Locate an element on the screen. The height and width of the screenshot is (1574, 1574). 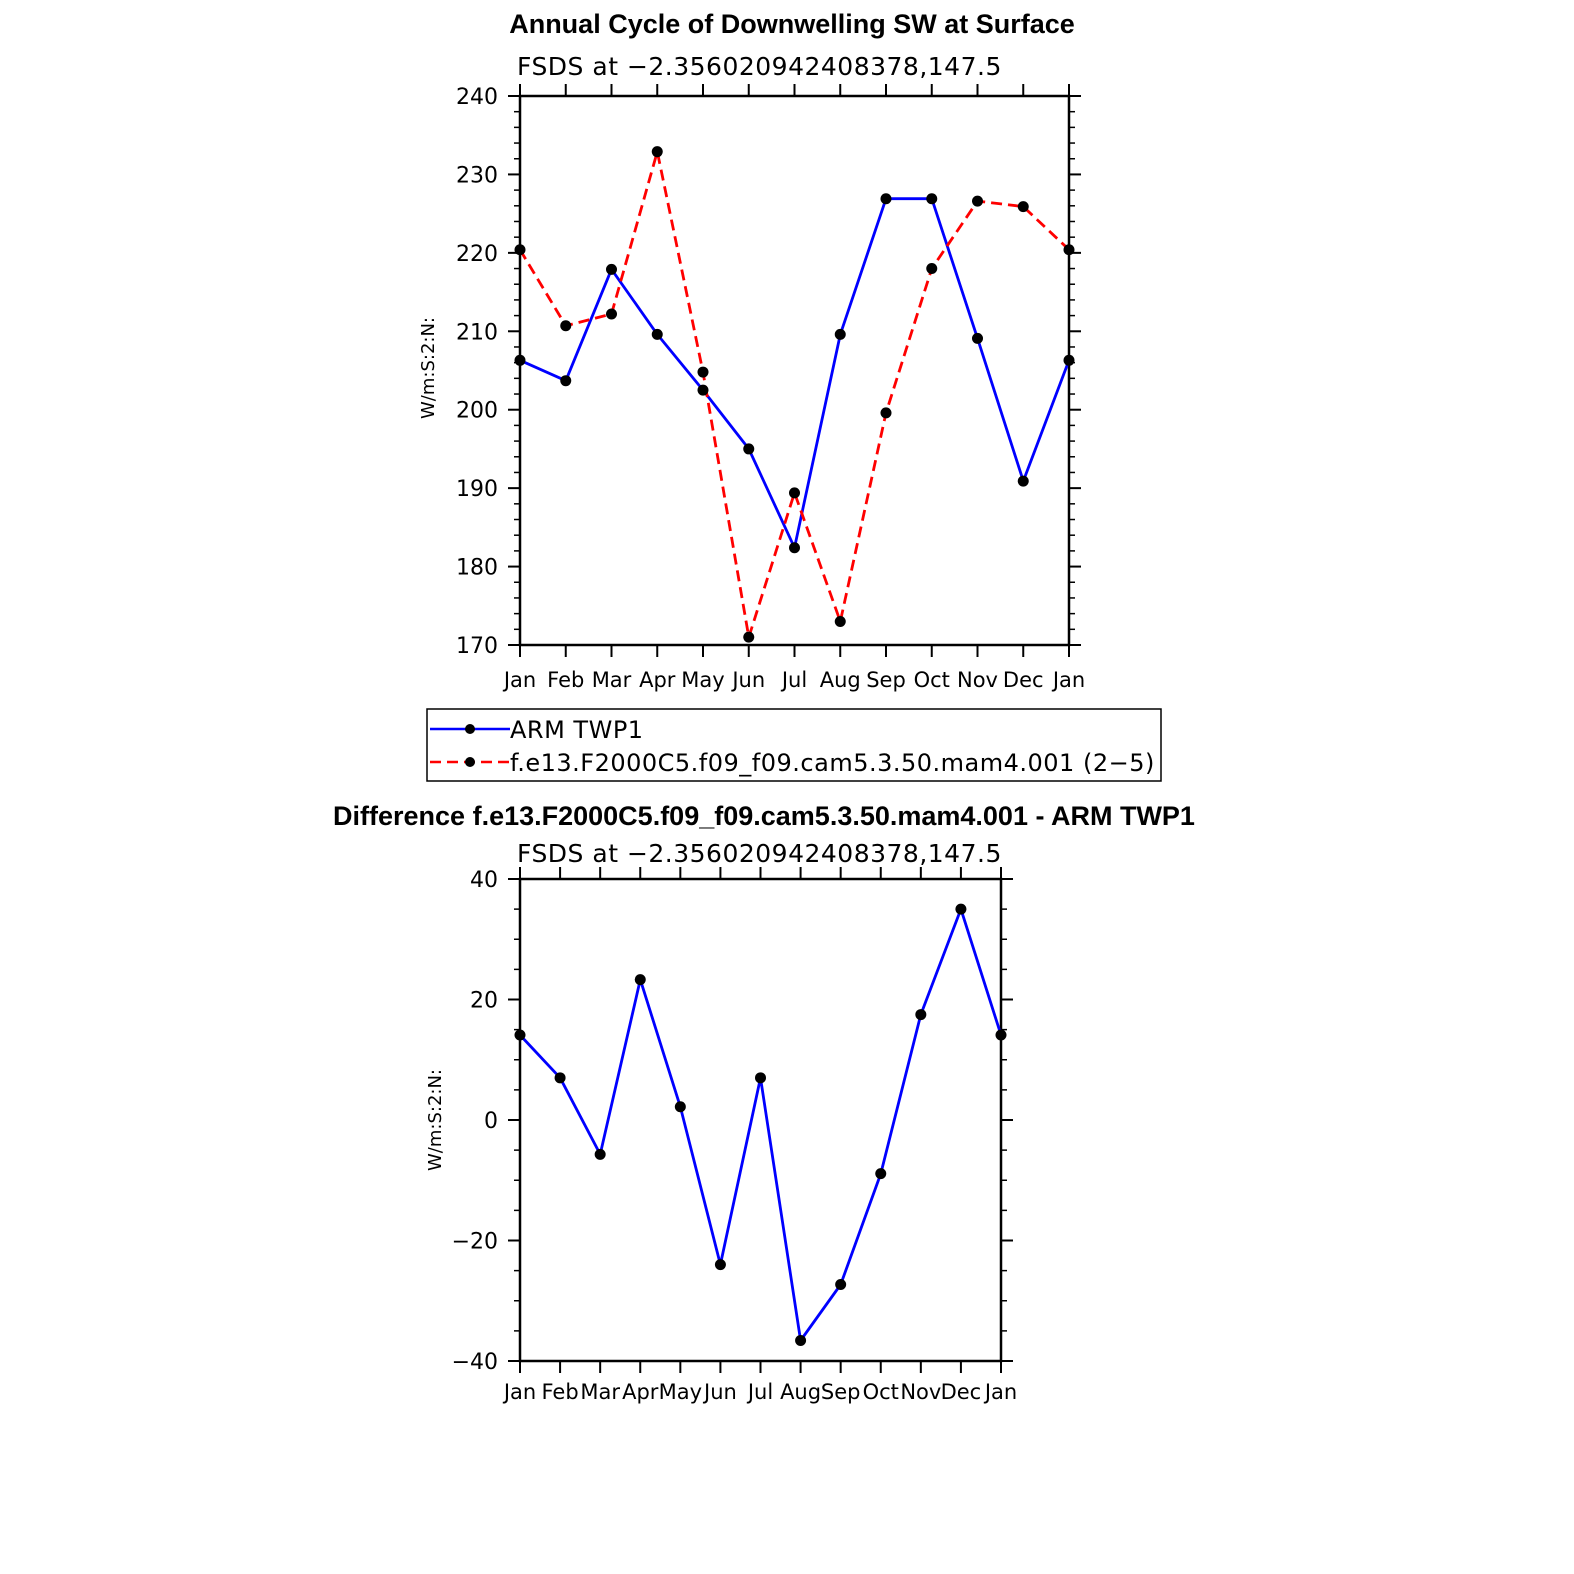
y-tick-label: −40 is located at coordinates (475, 1362).